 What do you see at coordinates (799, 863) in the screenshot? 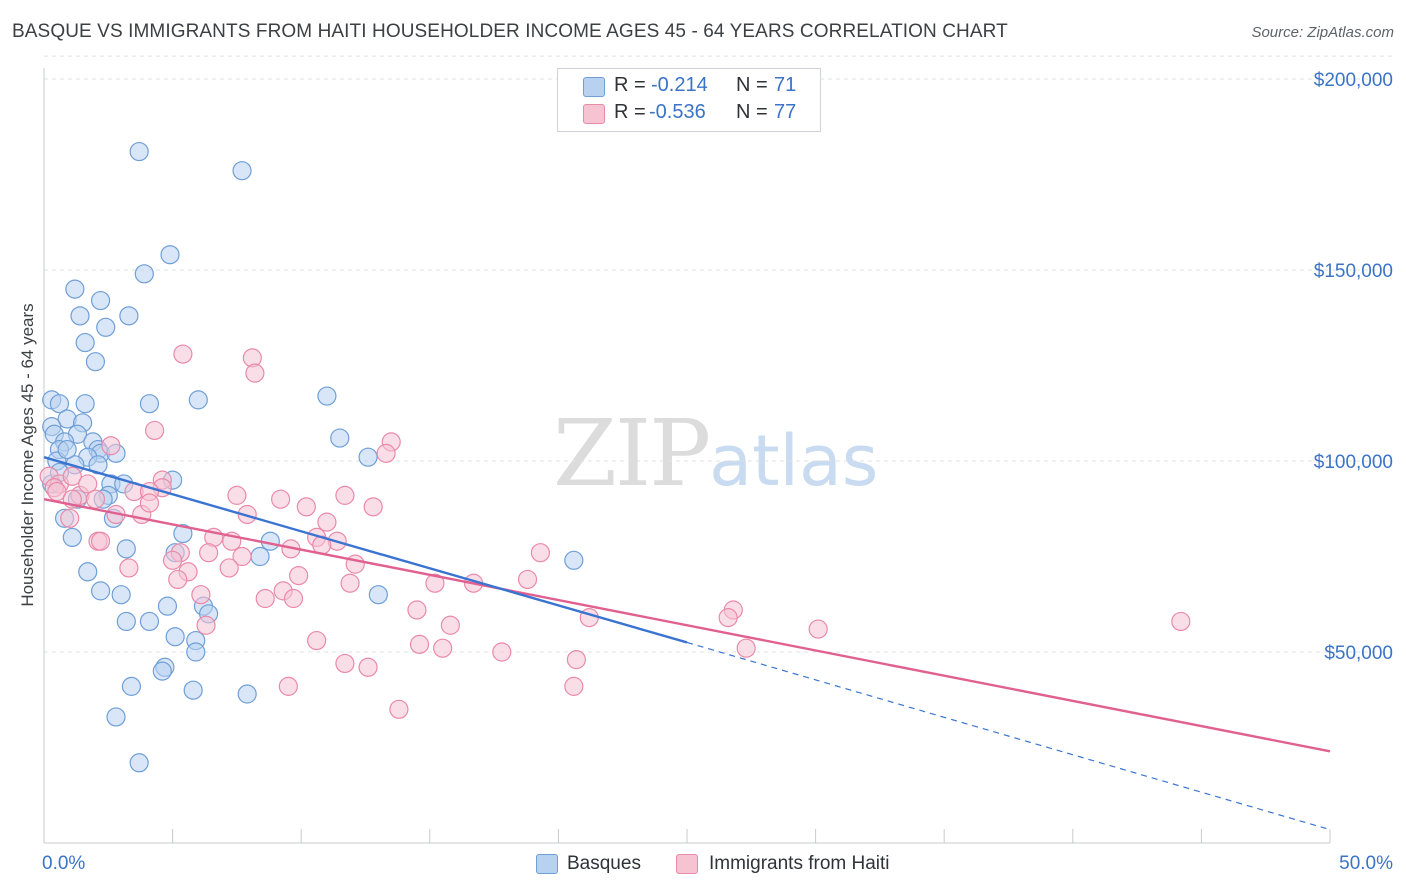
I see `legend-label-haiti: Immigrants from Haiti` at bounding box center [799, 863].